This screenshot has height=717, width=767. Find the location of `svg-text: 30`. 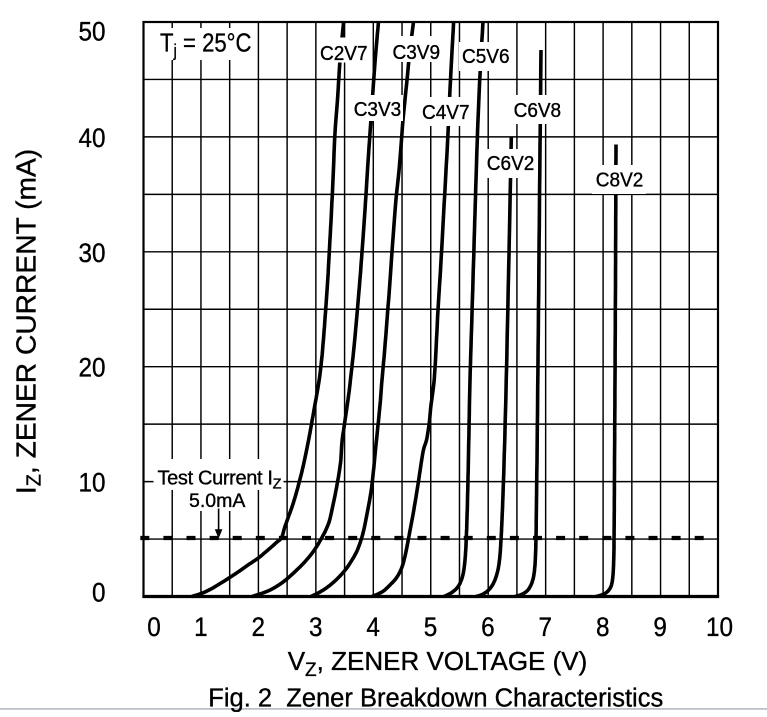

svg-text: 30 is located at coordinates (91, 253).